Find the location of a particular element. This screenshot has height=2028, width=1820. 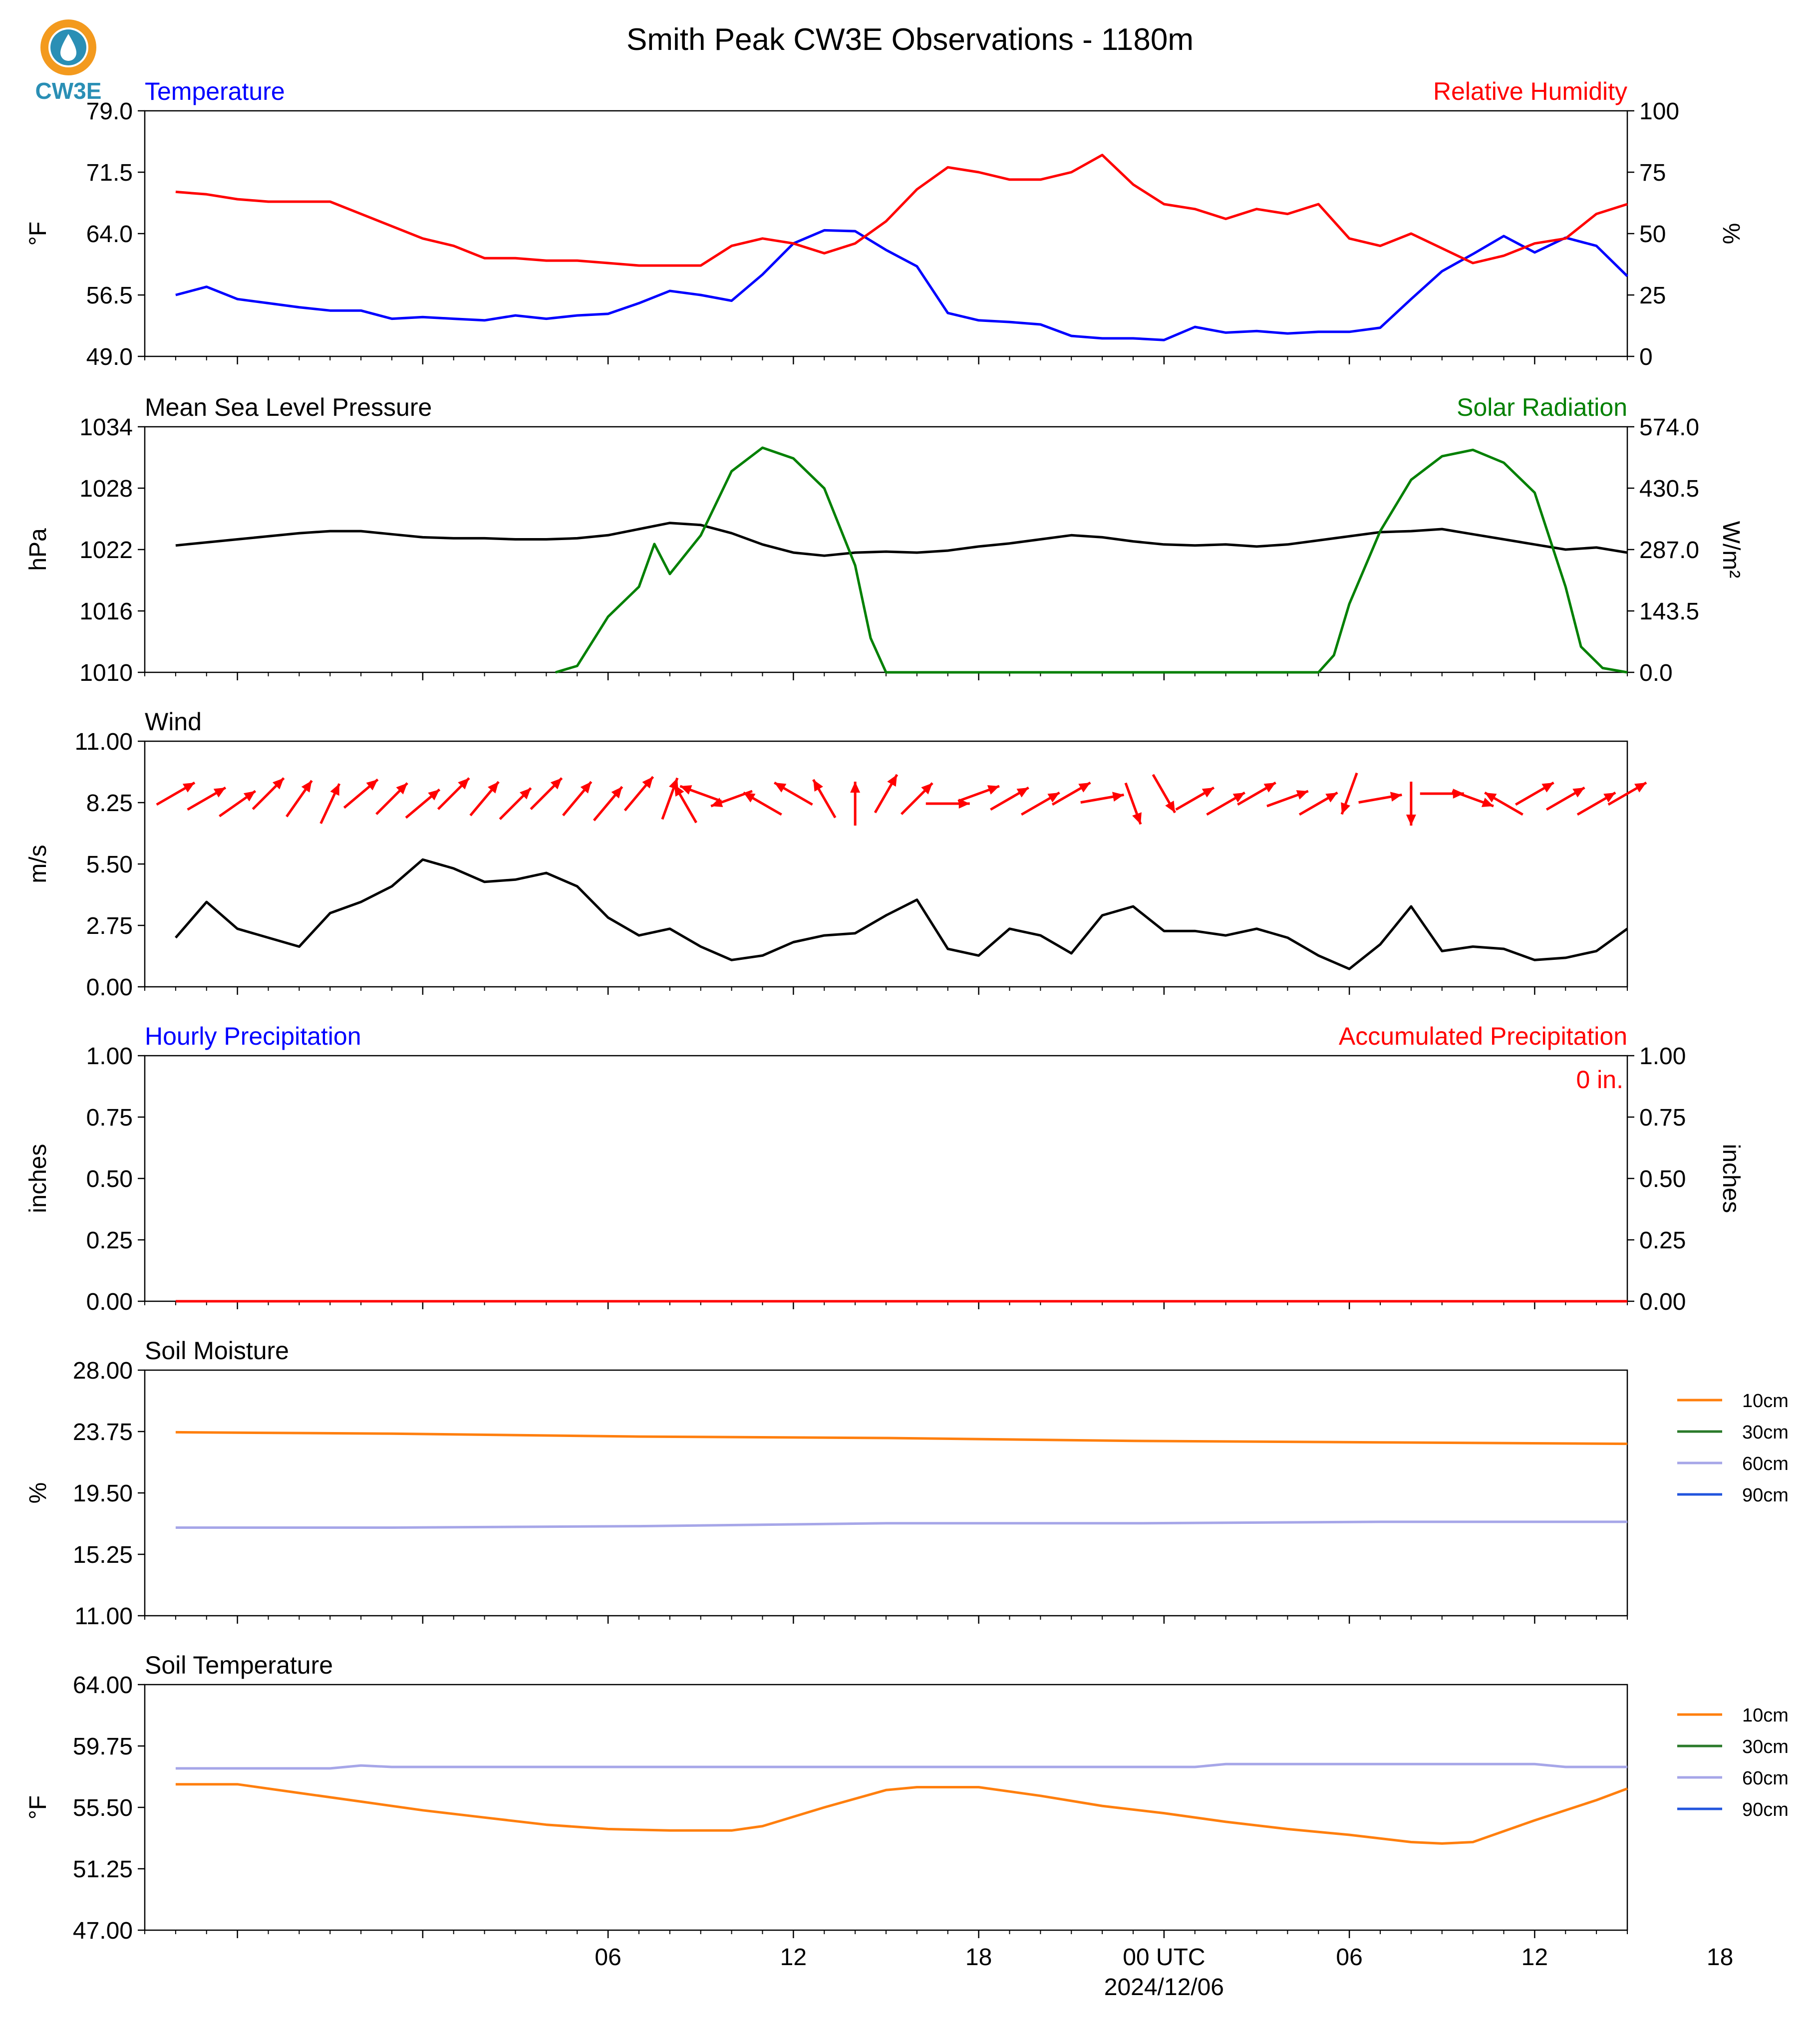

y-tick-label: 15.25 is located at coordinates (103, 1555).